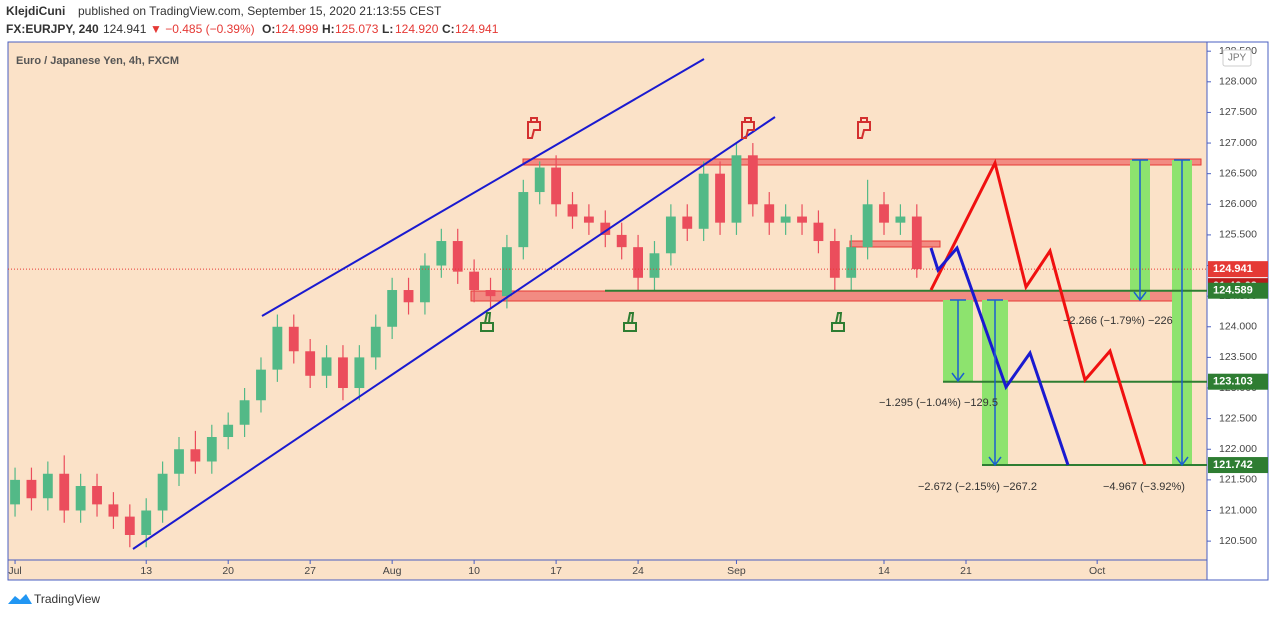  I want to click on level-label: 124.589, so click(1233, 291).